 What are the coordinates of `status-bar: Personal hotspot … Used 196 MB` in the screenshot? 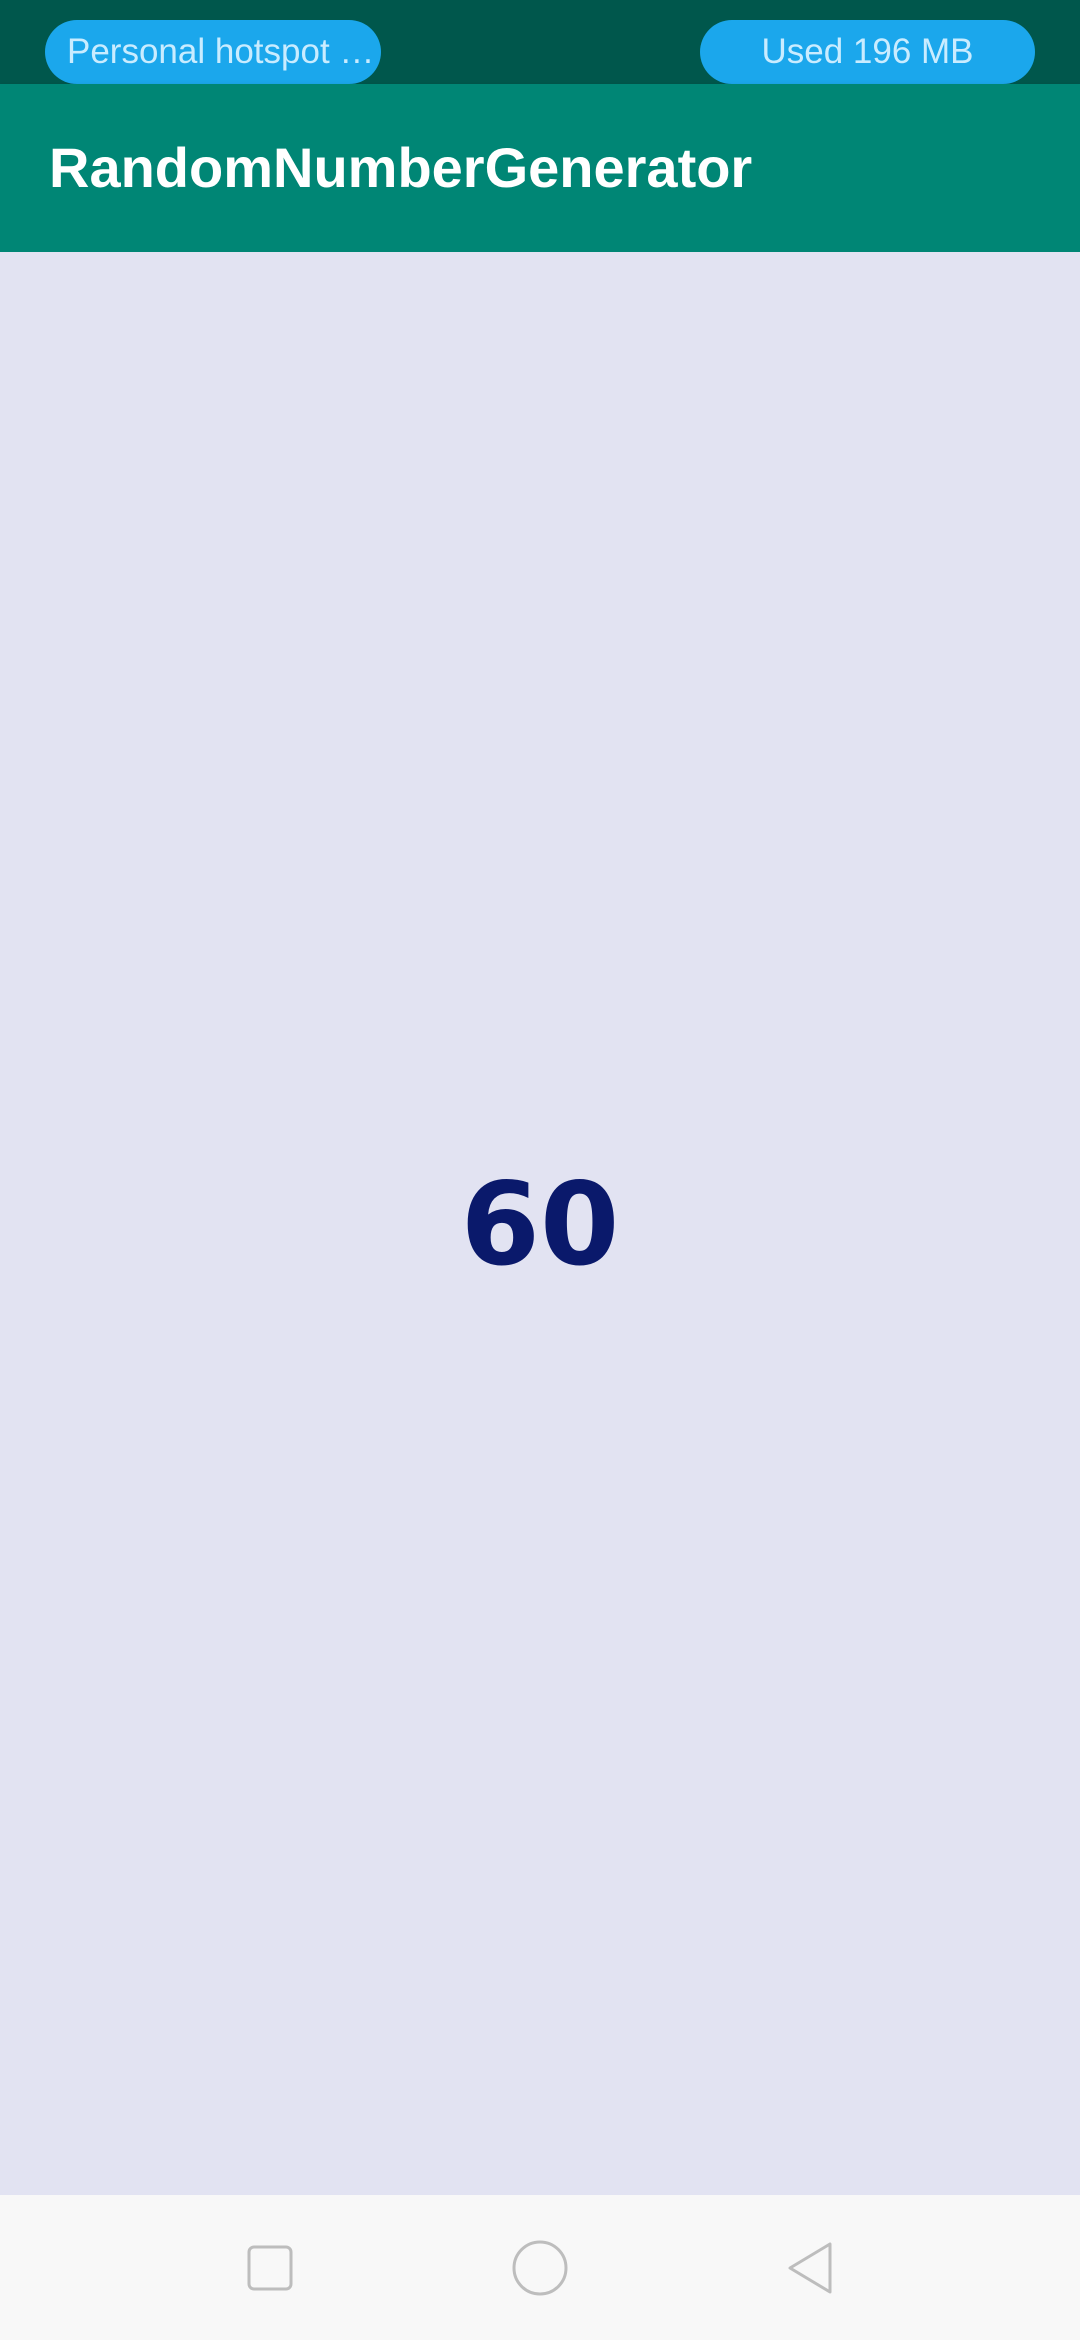 It's located at (540, 42).